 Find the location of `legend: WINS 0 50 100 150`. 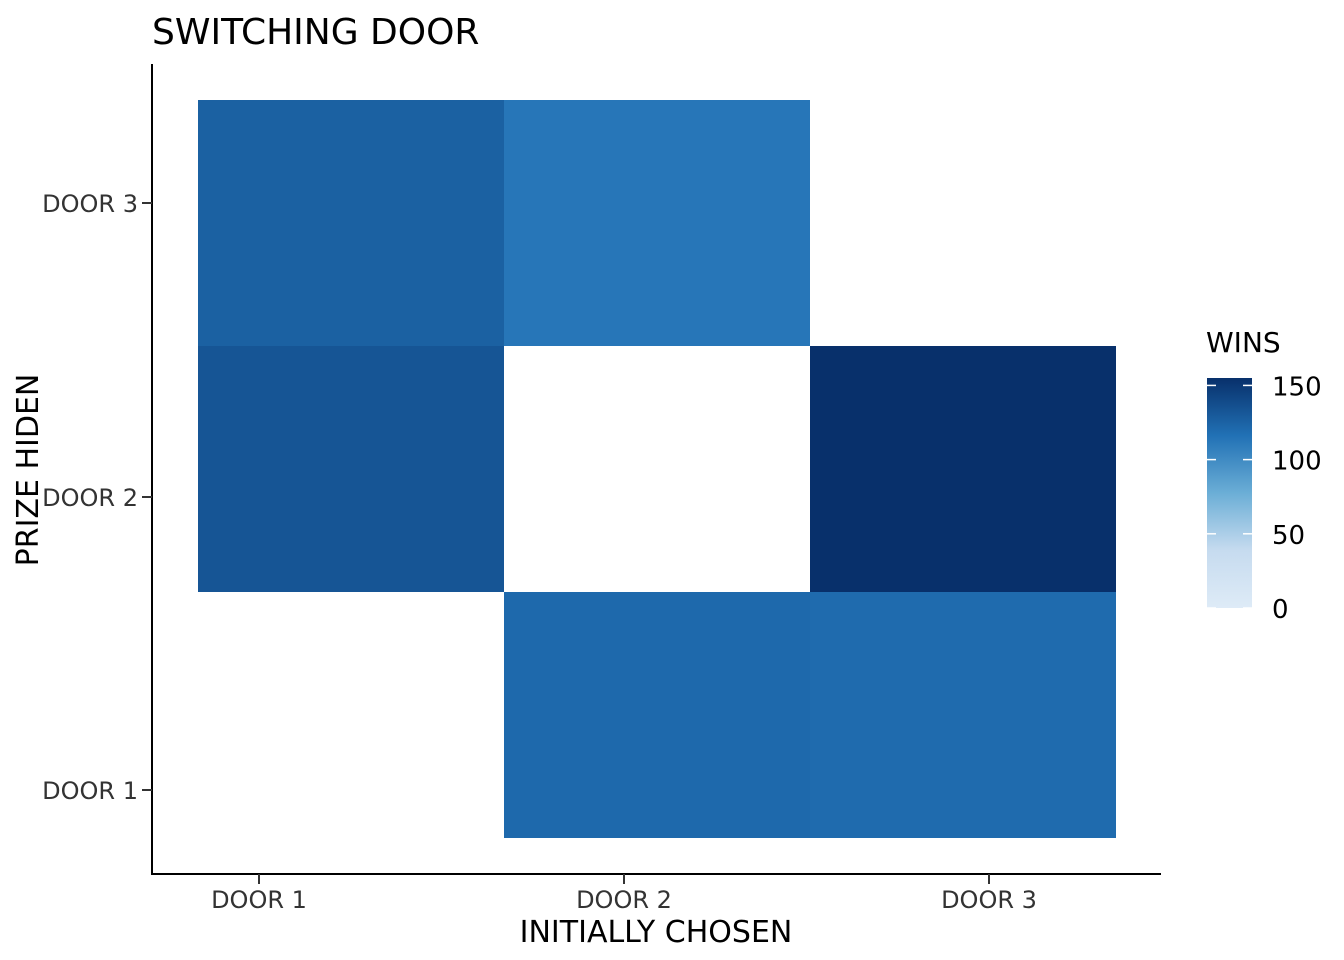

legend: WINS 0 50 100 150 is located at coordinates (1264, 475).